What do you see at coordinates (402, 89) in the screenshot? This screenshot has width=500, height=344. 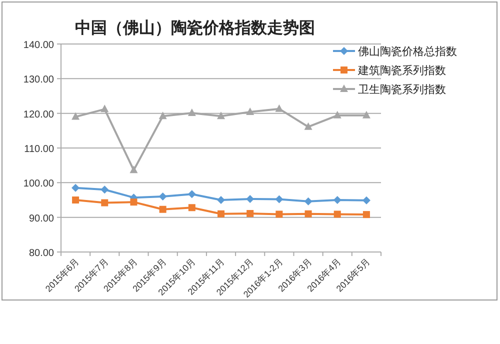 I see `legend-label: 卫生陶瓷系列指数` at bounding box center [402, 89].